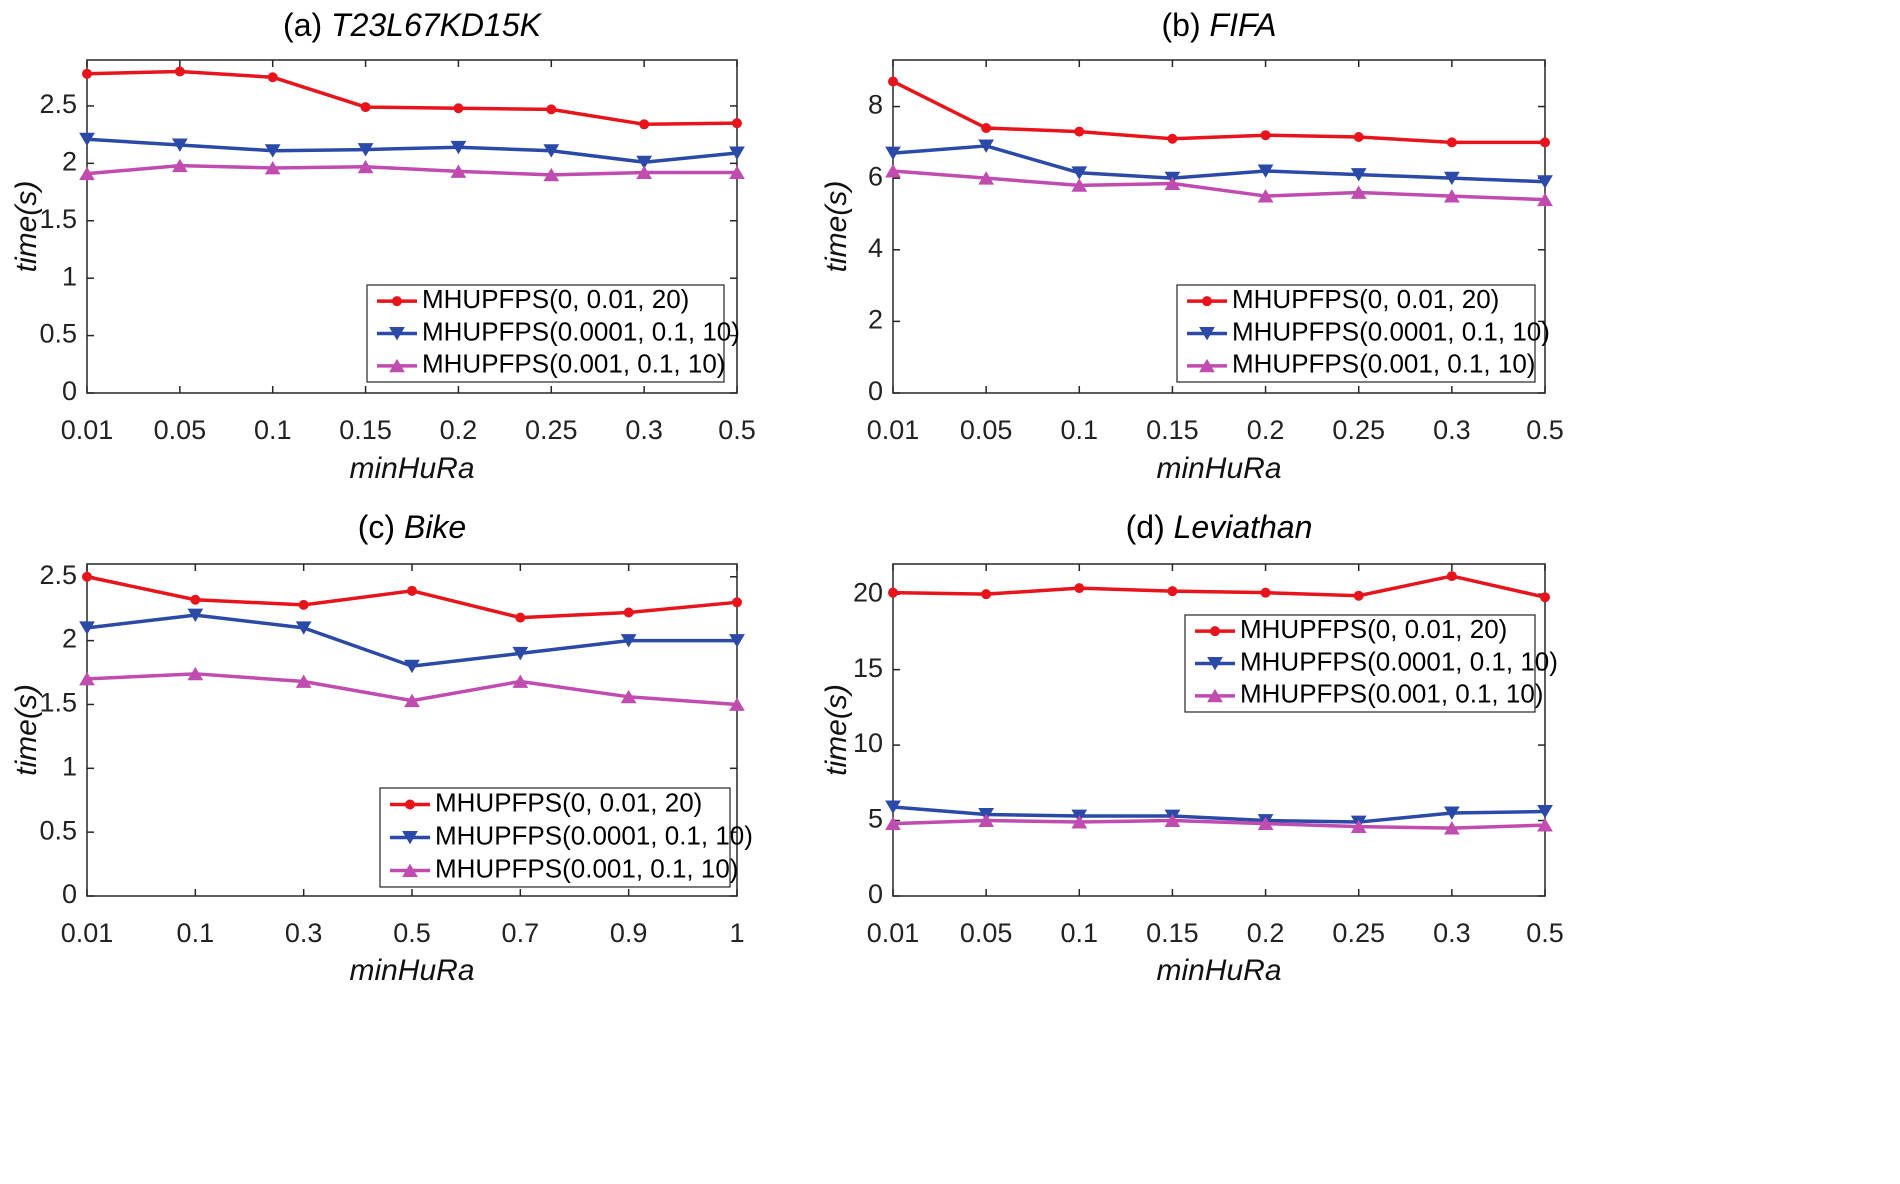 Image resolution: width=1900 pixels, height=1184 pixels. Describe the element at coordinates (868, 592) in the screenshot. I see `y-tick-label: 20` at that location.